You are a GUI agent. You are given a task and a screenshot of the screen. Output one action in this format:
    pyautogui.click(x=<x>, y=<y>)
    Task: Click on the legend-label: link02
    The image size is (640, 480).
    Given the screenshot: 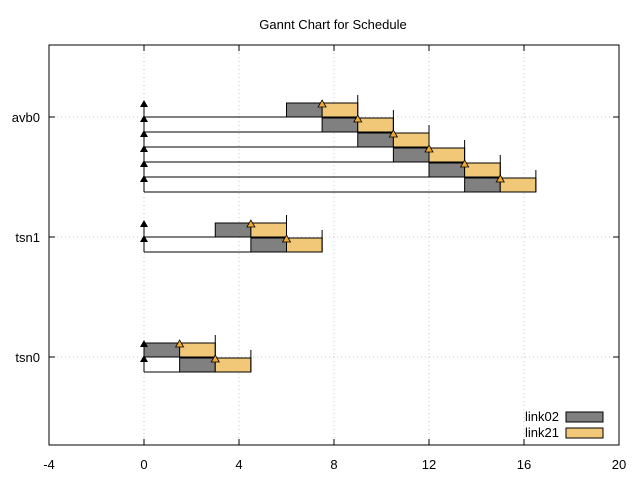 What is the action you would take?
    pyautogui.click(x=542, y=416)
    